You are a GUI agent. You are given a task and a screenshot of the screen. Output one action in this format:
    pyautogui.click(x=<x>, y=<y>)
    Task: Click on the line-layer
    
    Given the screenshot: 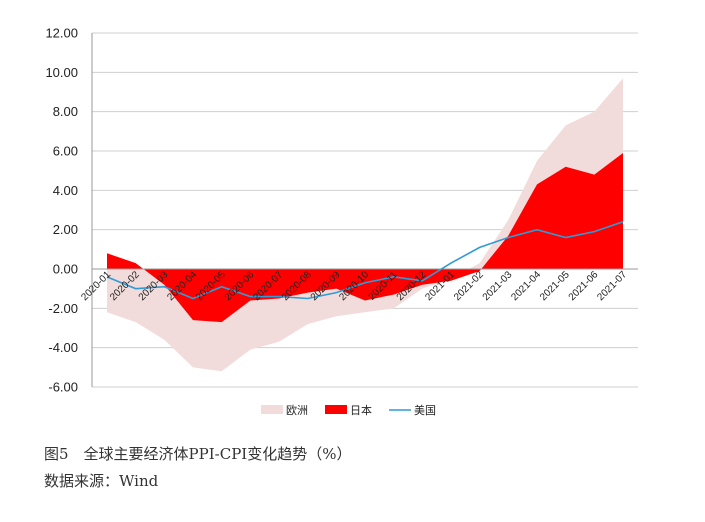 What is the action you would take?
    pyautogui.click(x=365, y=260)
    